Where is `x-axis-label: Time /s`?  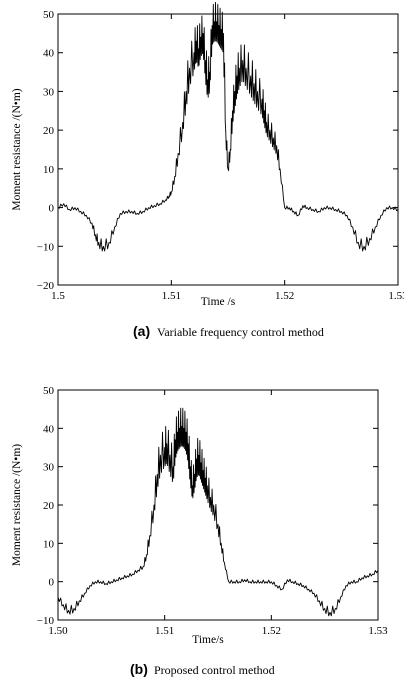
x-axis-label: Time /s is located at coordinates (218, 302).